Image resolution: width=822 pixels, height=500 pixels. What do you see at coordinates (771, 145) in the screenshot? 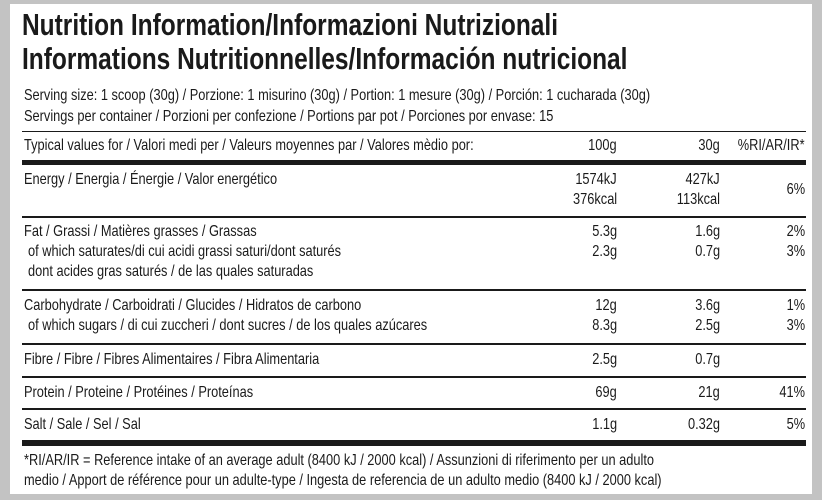
I see `header-ri: %RI/AR/IR*` at bounding box center [771, 145].